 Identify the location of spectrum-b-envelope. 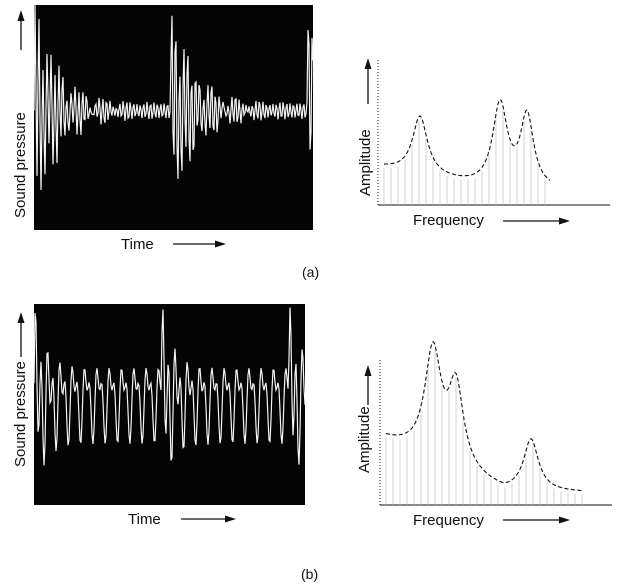
(483, 416).